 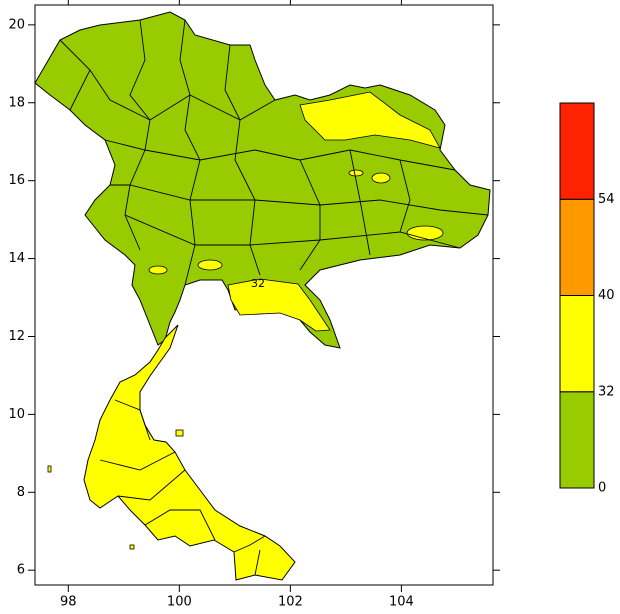 I want to click on y-tick-label: 18, so click(x=16, y=102).